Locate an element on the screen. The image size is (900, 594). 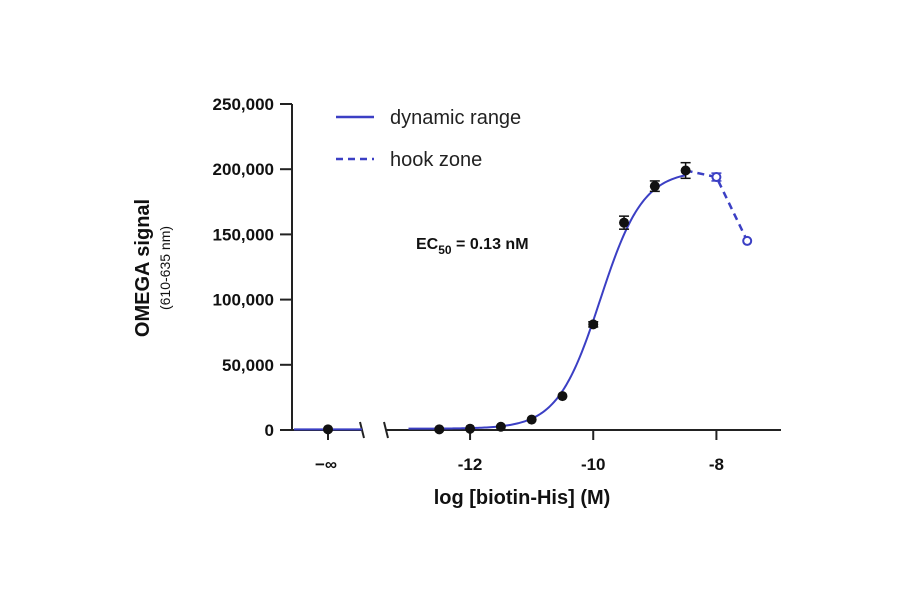
y-axis-title: OMEGA signal is located at coordinates (143, 268).